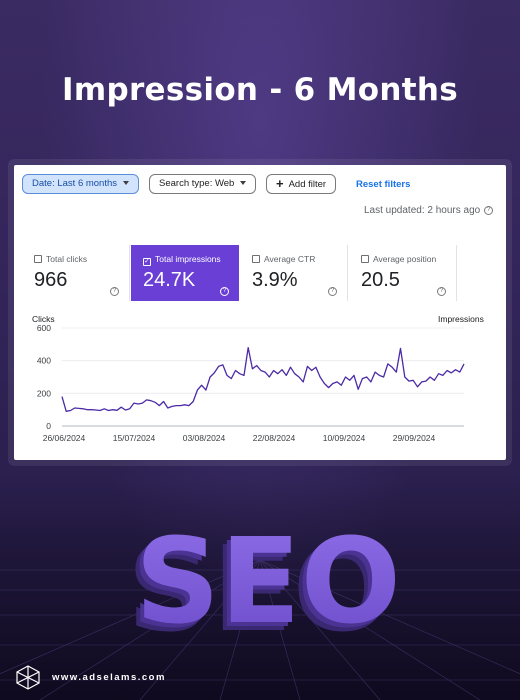  Describe the element at coordinates (403, 273) in the screenshot. I see `metric-card-average-position: Average position 20.5 ?` at that location.